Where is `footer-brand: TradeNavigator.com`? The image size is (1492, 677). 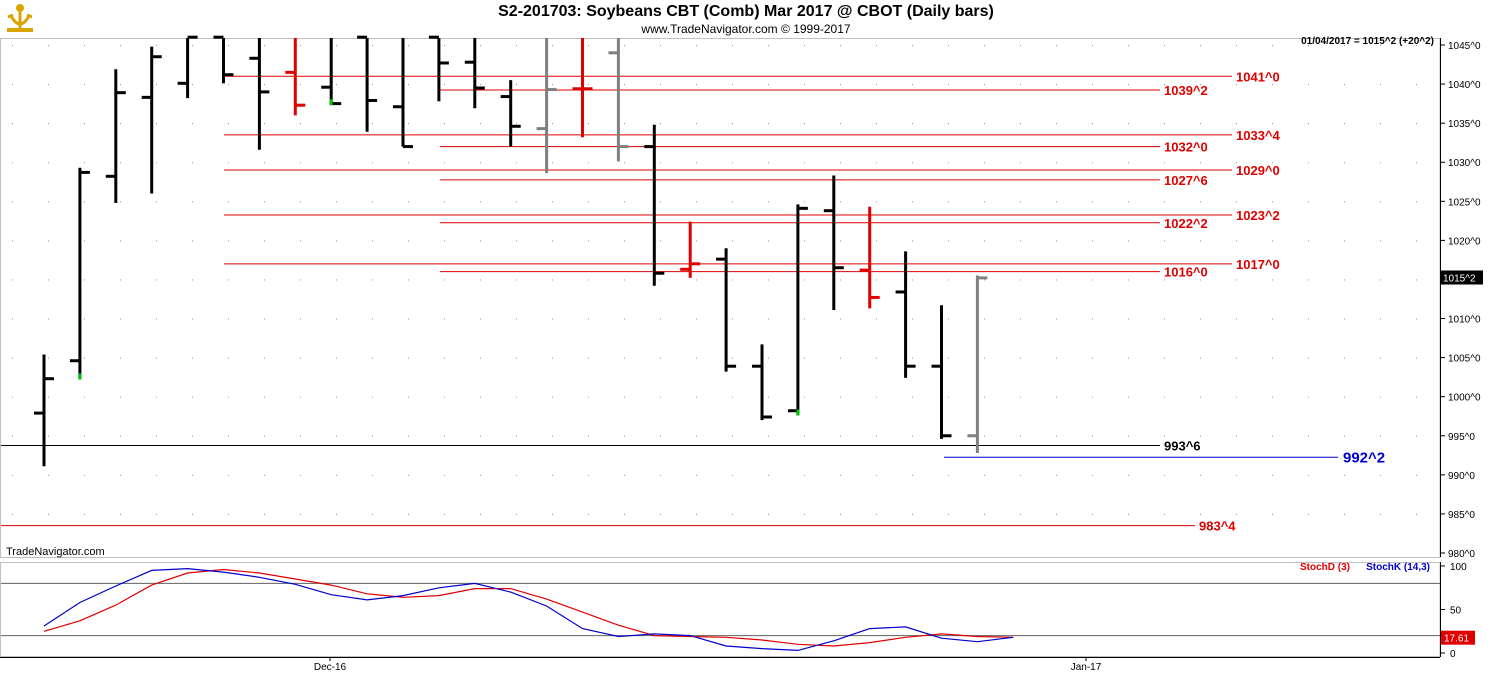
footer-brand: TradeNavigator.com is located at coordinates (55, 552).